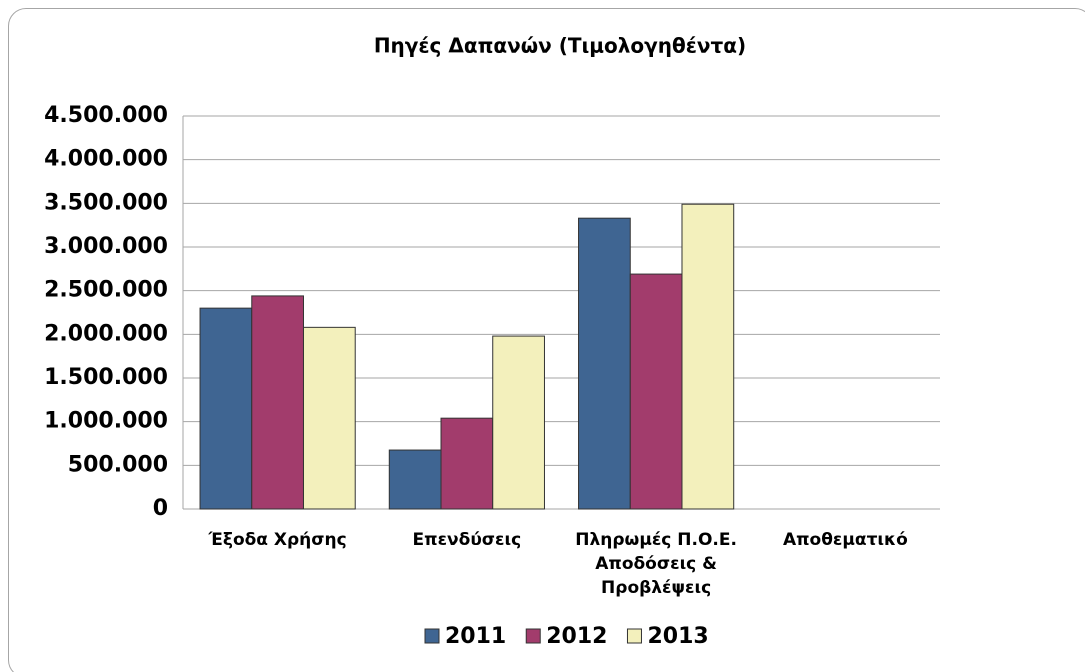 Image resolution: width=1085 pixels, height=672 pixels. Describe the element at coordinates (106, 377) in the screenshot. I see `y-tick-label: 1.500.000` at that location.